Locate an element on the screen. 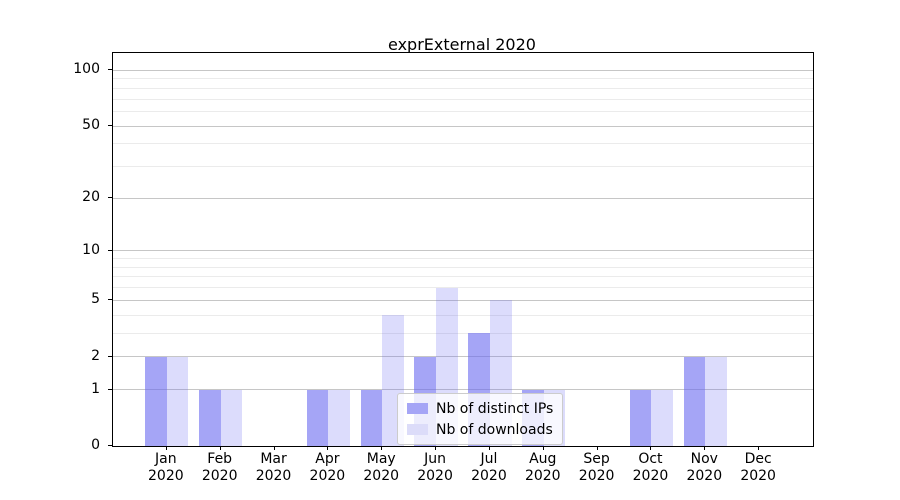 The width and height of the screenshot is (900, 500). legend-swatch-downloads-icon is located at coordinates (417, 429).